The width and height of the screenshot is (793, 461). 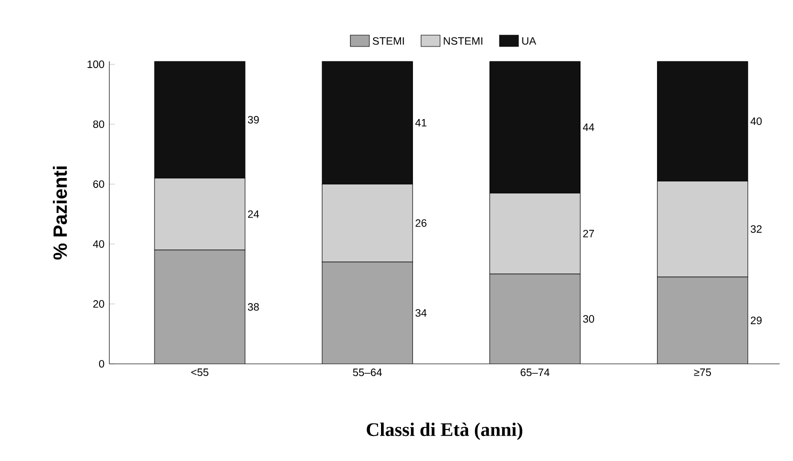 What do you see at coordinates (756, 121) in the screenshot?
I see `data-label: 40` at bounding box center [756, 121].